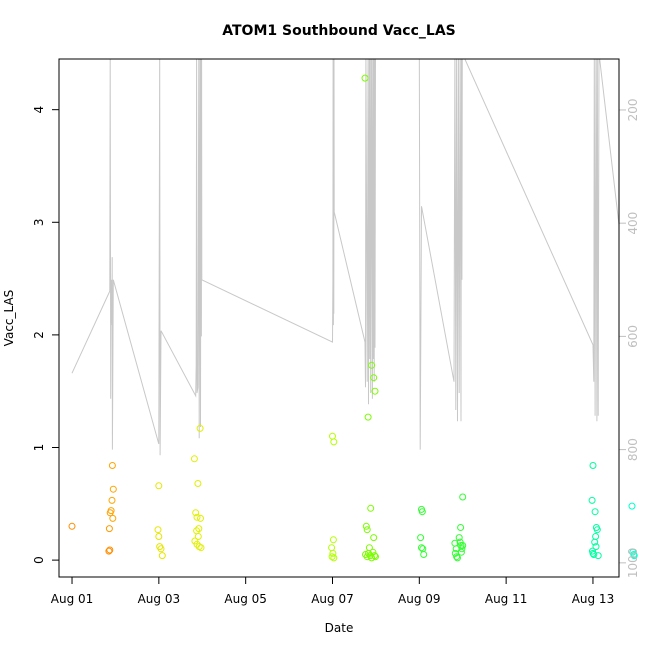 The image size is (650, 650). I want to click on x-tick-label: Aug 01, so click(72, 599).